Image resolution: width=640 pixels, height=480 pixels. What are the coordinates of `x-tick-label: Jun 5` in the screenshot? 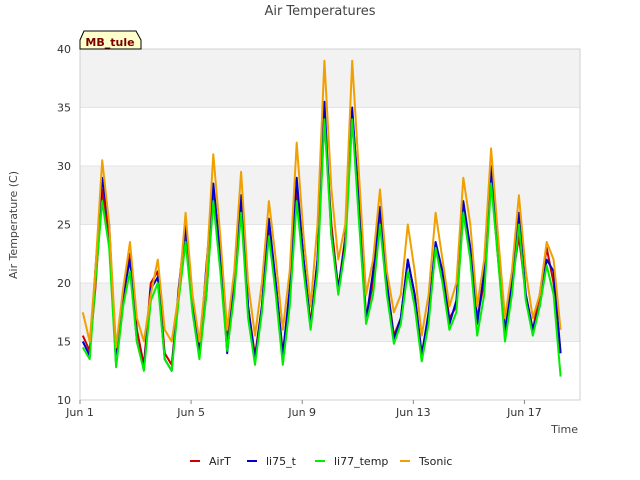 It's located at (190, 412).